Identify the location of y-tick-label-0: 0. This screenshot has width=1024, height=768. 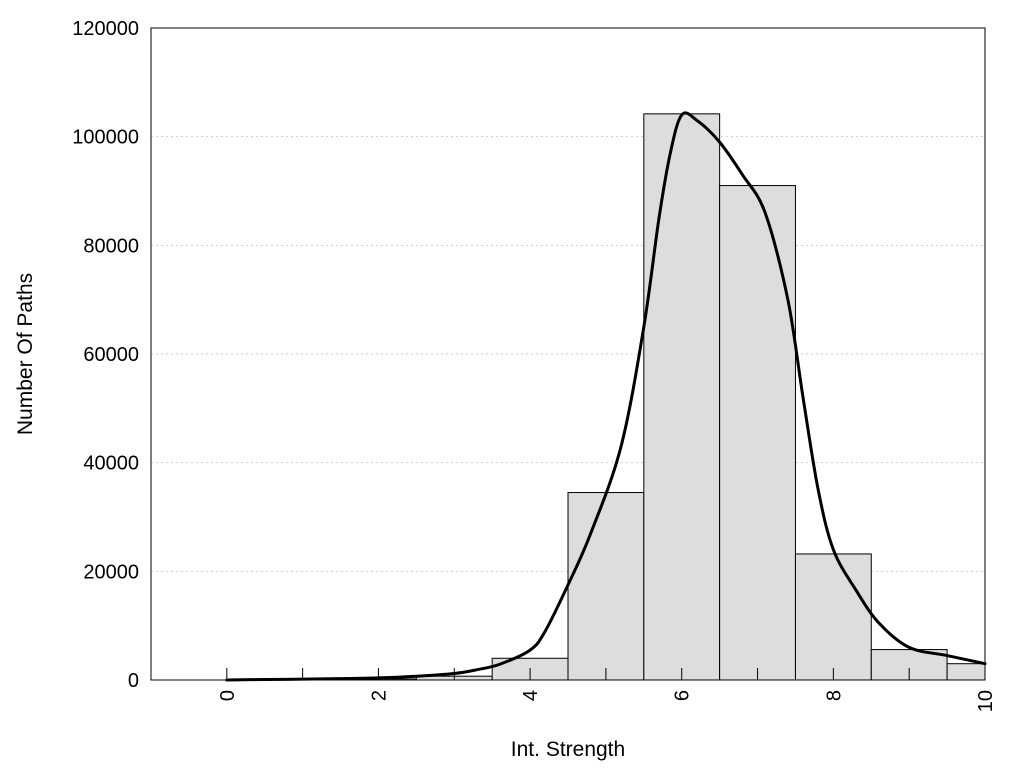
(133, 681).